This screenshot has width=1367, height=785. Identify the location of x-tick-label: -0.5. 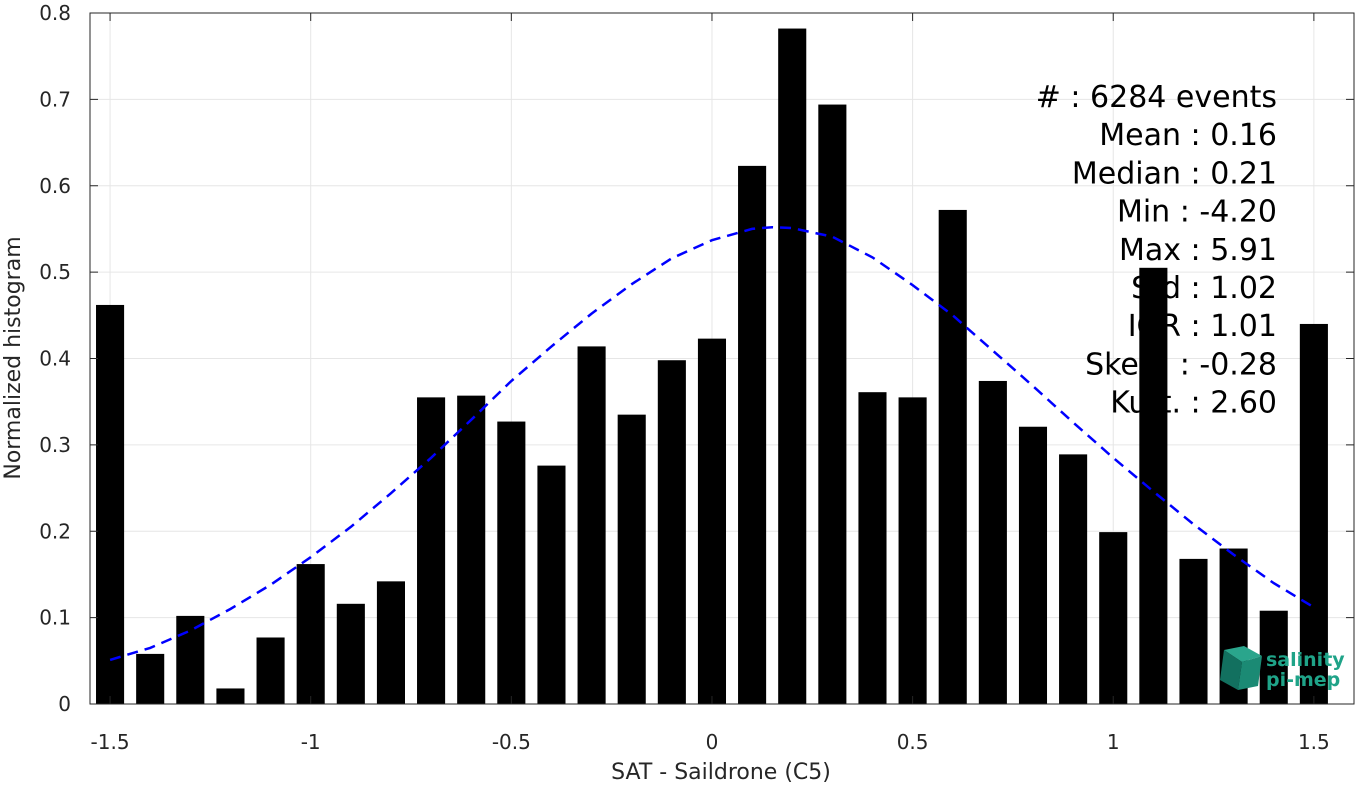
(511, 742).